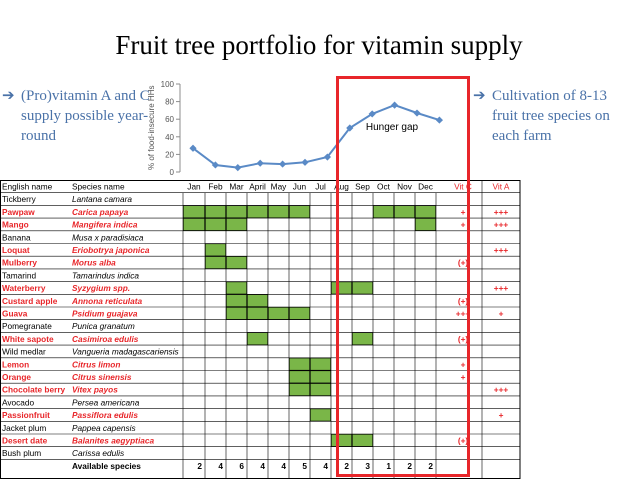 This screenshot has width=638, height=479. I want to click on vit-c-cell: +++, so click(463, 314).